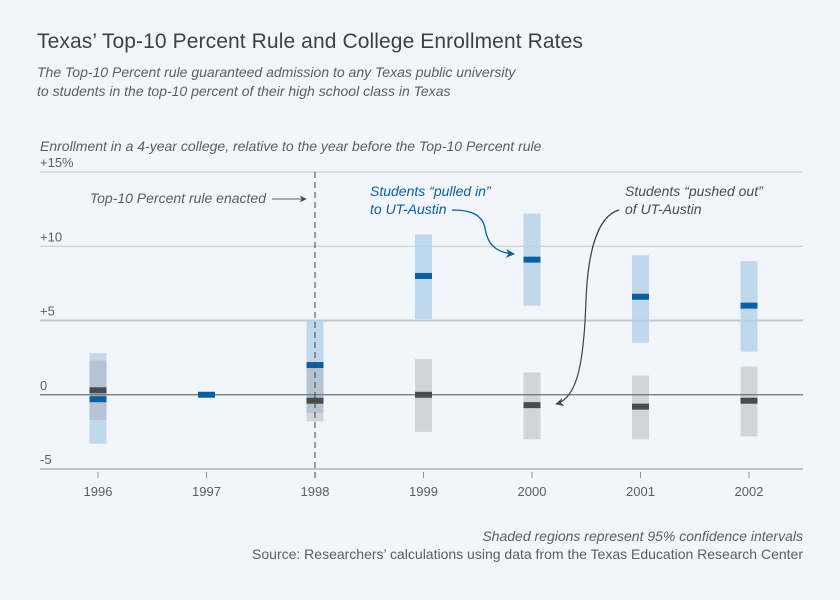 The width and height of the screenshot is (840, 600). I want to click on y-tick-label: +5, so click(47, 311).